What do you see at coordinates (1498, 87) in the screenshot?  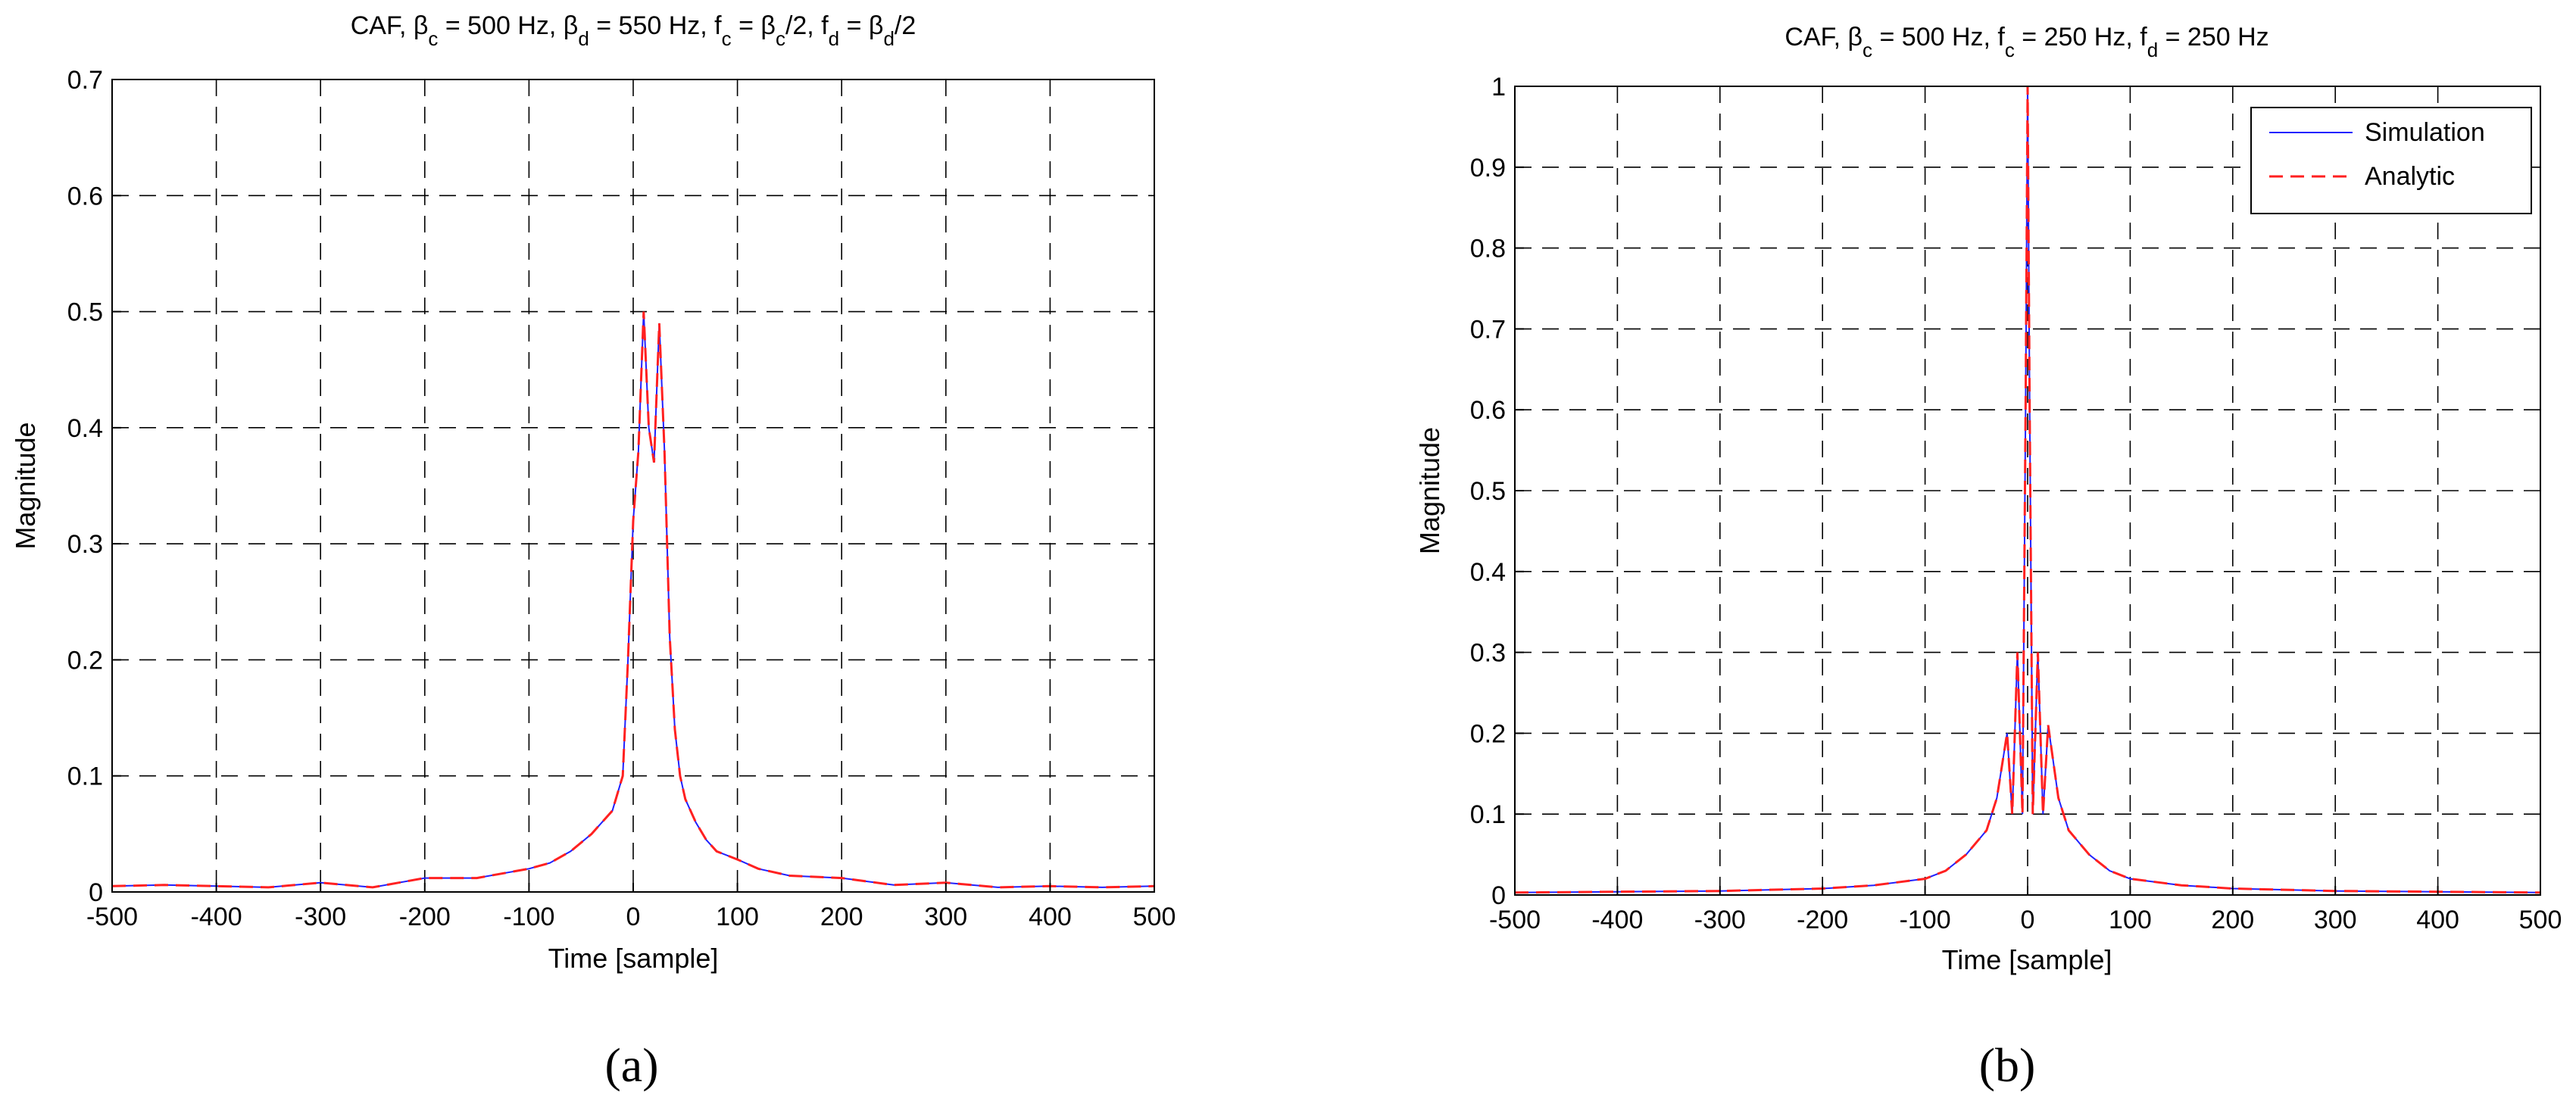 I see `y-tick-label: 1` at bounding box center [1498, 87].